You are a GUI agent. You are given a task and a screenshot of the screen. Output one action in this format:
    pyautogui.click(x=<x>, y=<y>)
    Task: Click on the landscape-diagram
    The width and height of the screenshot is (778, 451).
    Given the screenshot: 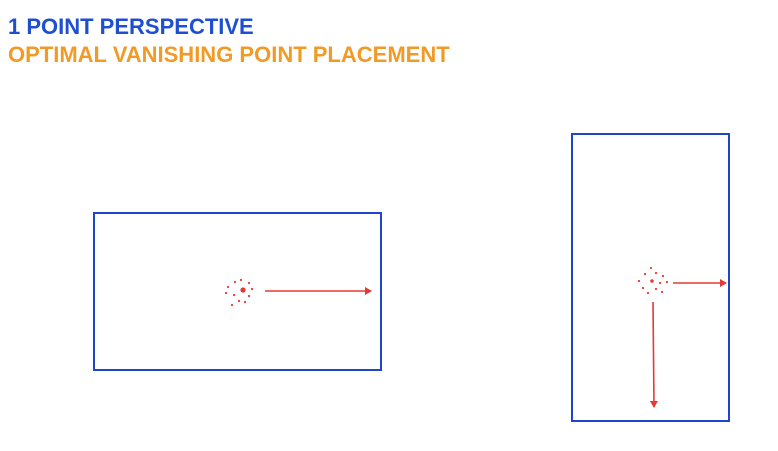 What is the action you would take?
    pyautogui.click(x=237, y=291)
    